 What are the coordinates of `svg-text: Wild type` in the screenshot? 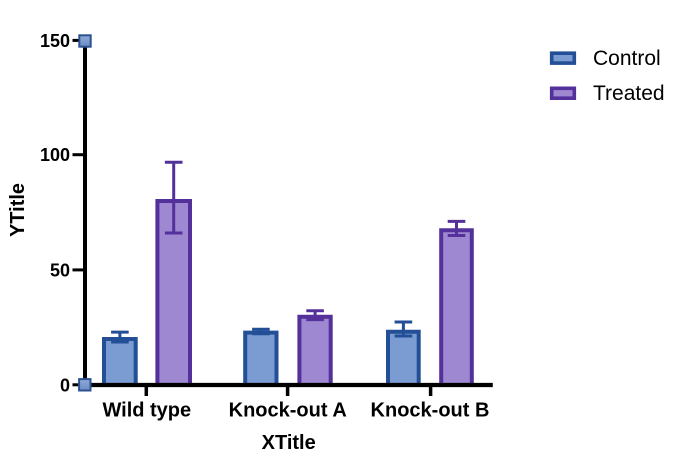 It's located at (146, 411).